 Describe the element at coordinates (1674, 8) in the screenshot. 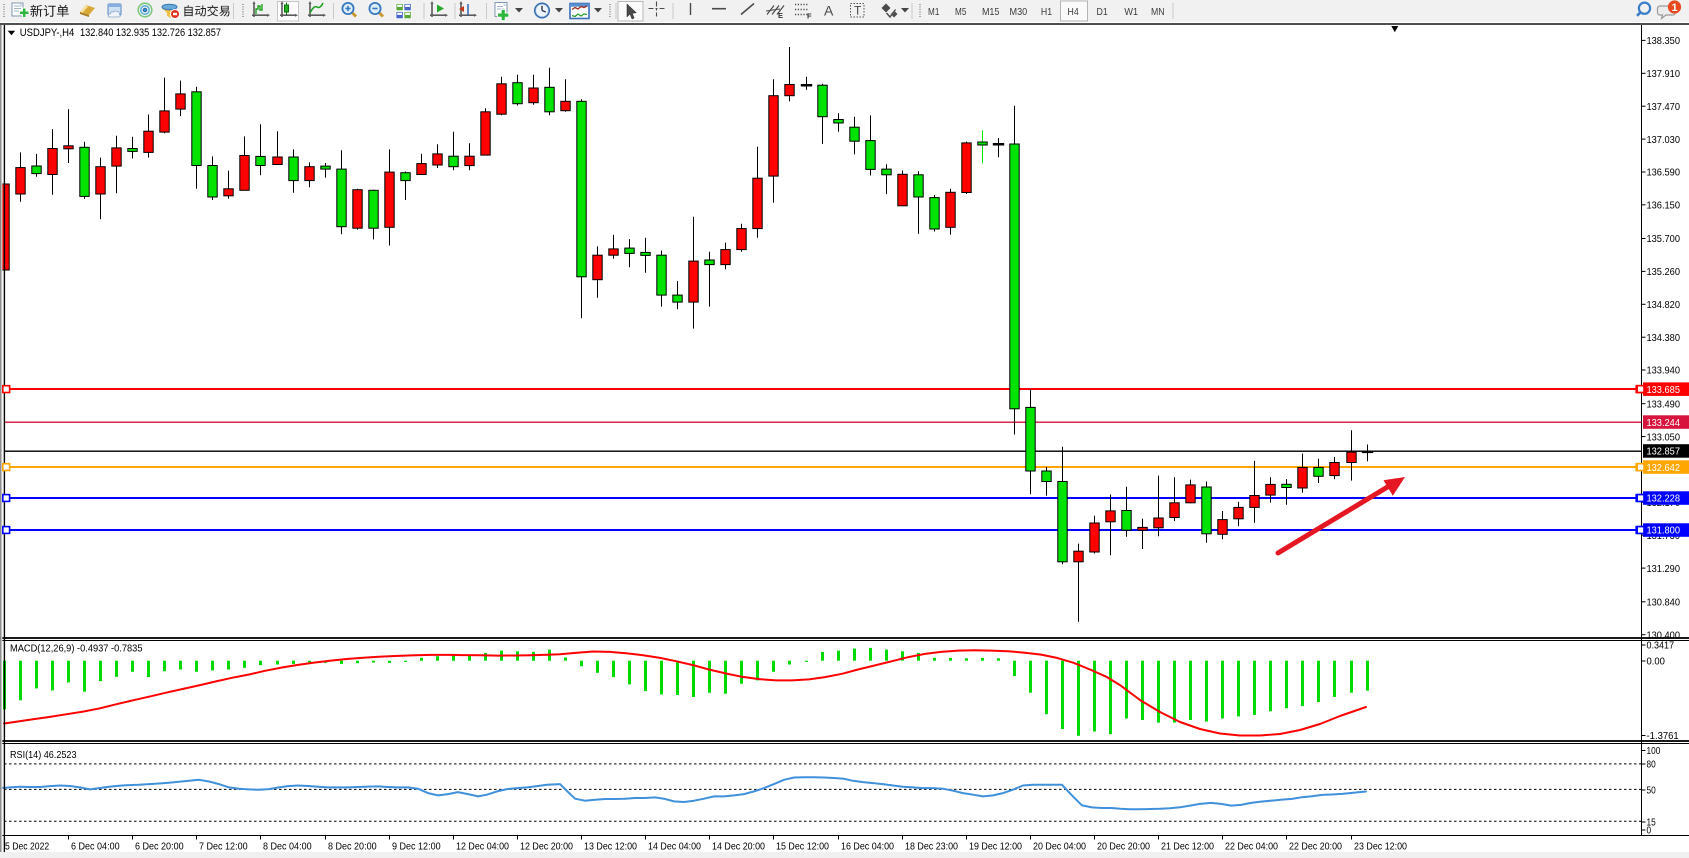

I see `svg-text: 1` at that location.